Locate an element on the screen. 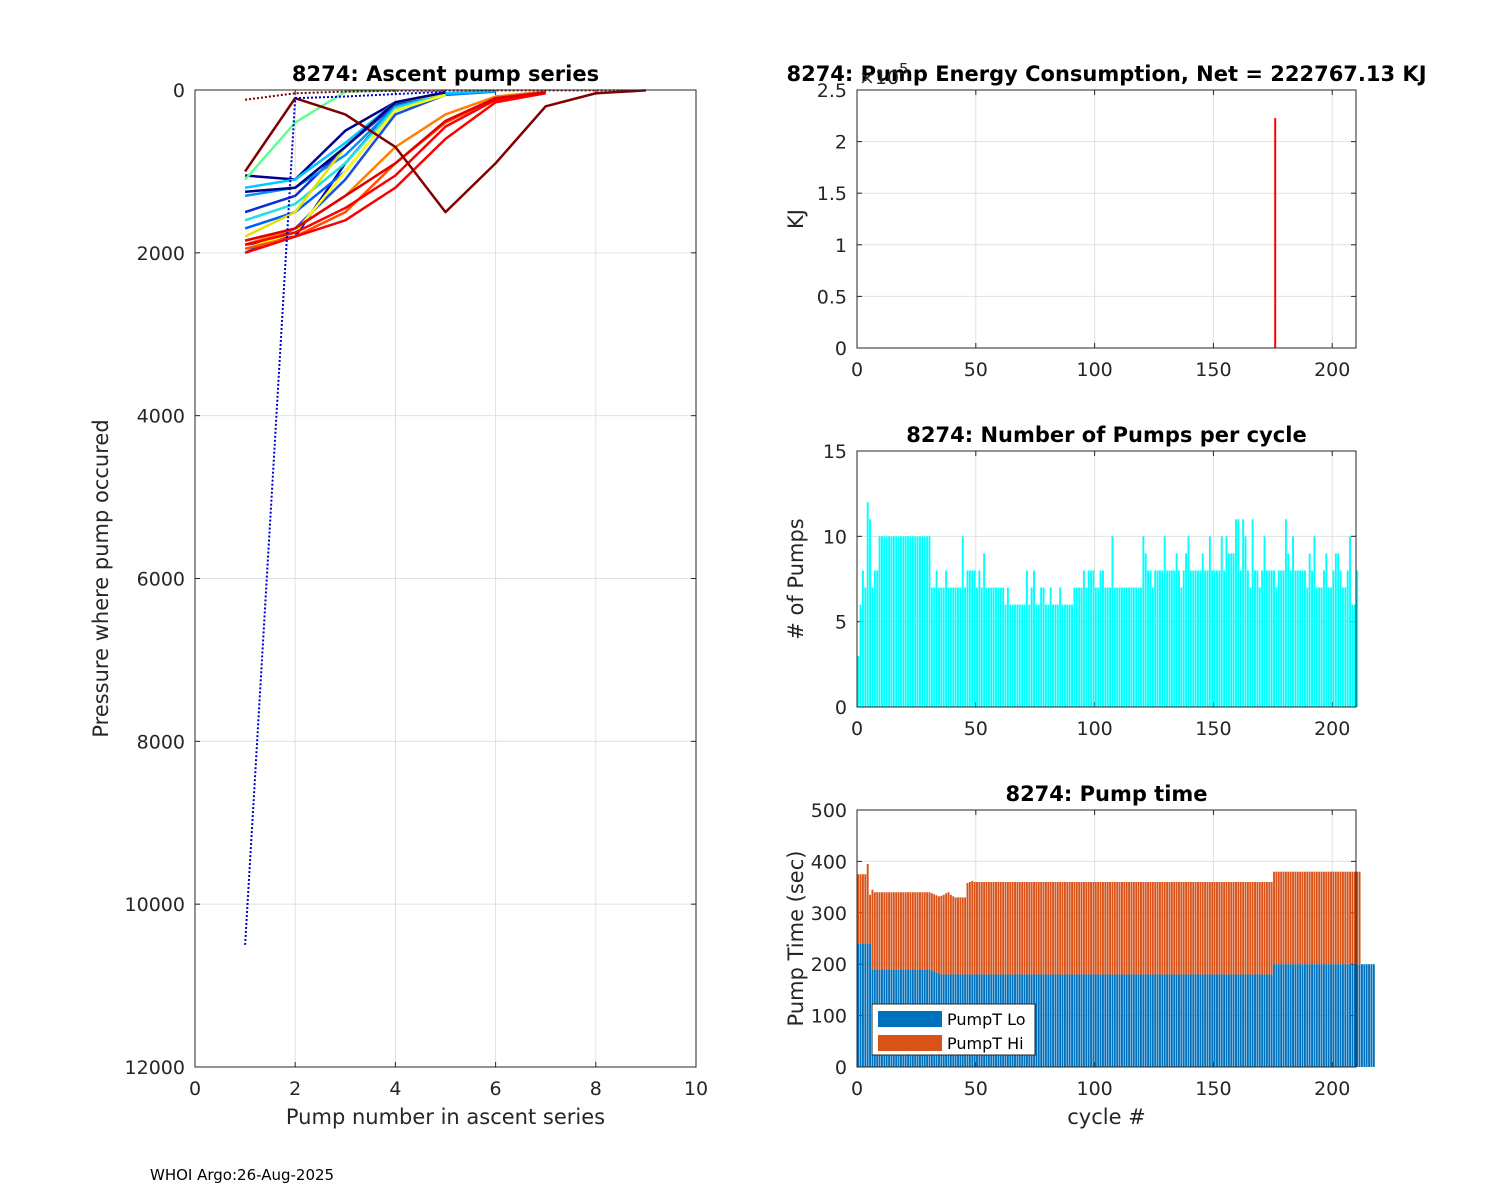  x-tick-label: 8 is located at coordinates (596, 1089).